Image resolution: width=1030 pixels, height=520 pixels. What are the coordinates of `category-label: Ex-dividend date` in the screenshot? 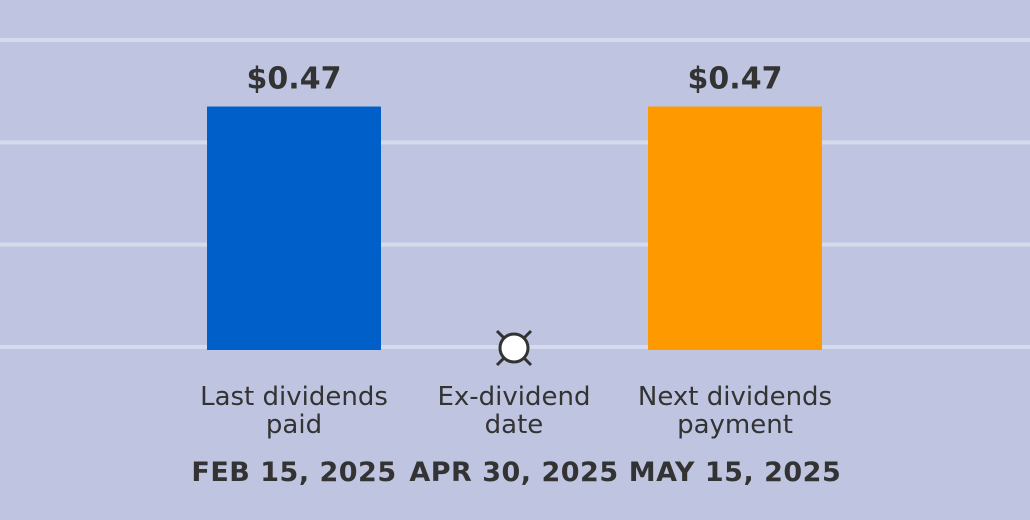 It's located at (514, 411).